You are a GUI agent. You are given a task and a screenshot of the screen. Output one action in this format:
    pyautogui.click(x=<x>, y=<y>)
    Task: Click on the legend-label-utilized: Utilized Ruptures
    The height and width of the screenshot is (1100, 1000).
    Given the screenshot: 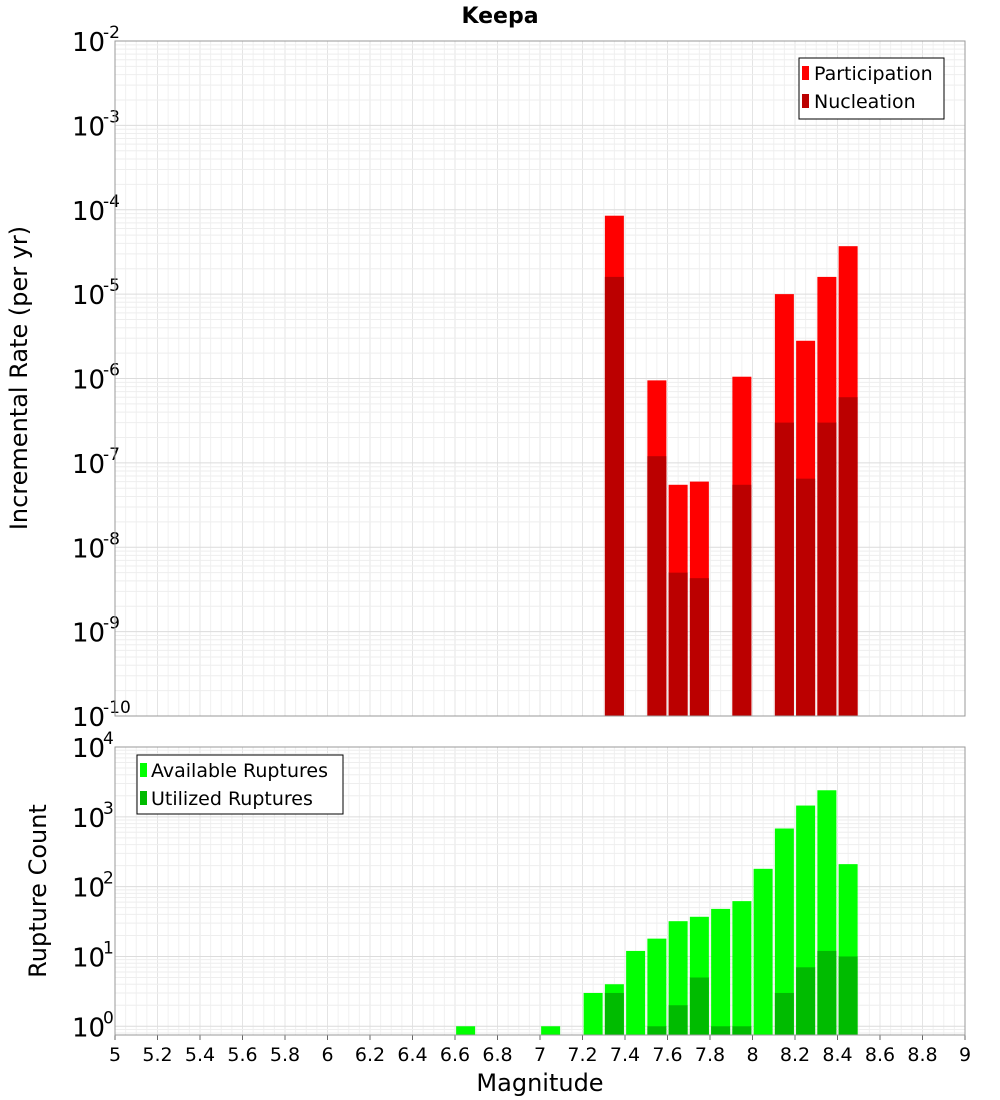 What is the action you would take?
    pyautogui.click(x=232, y=799)
    